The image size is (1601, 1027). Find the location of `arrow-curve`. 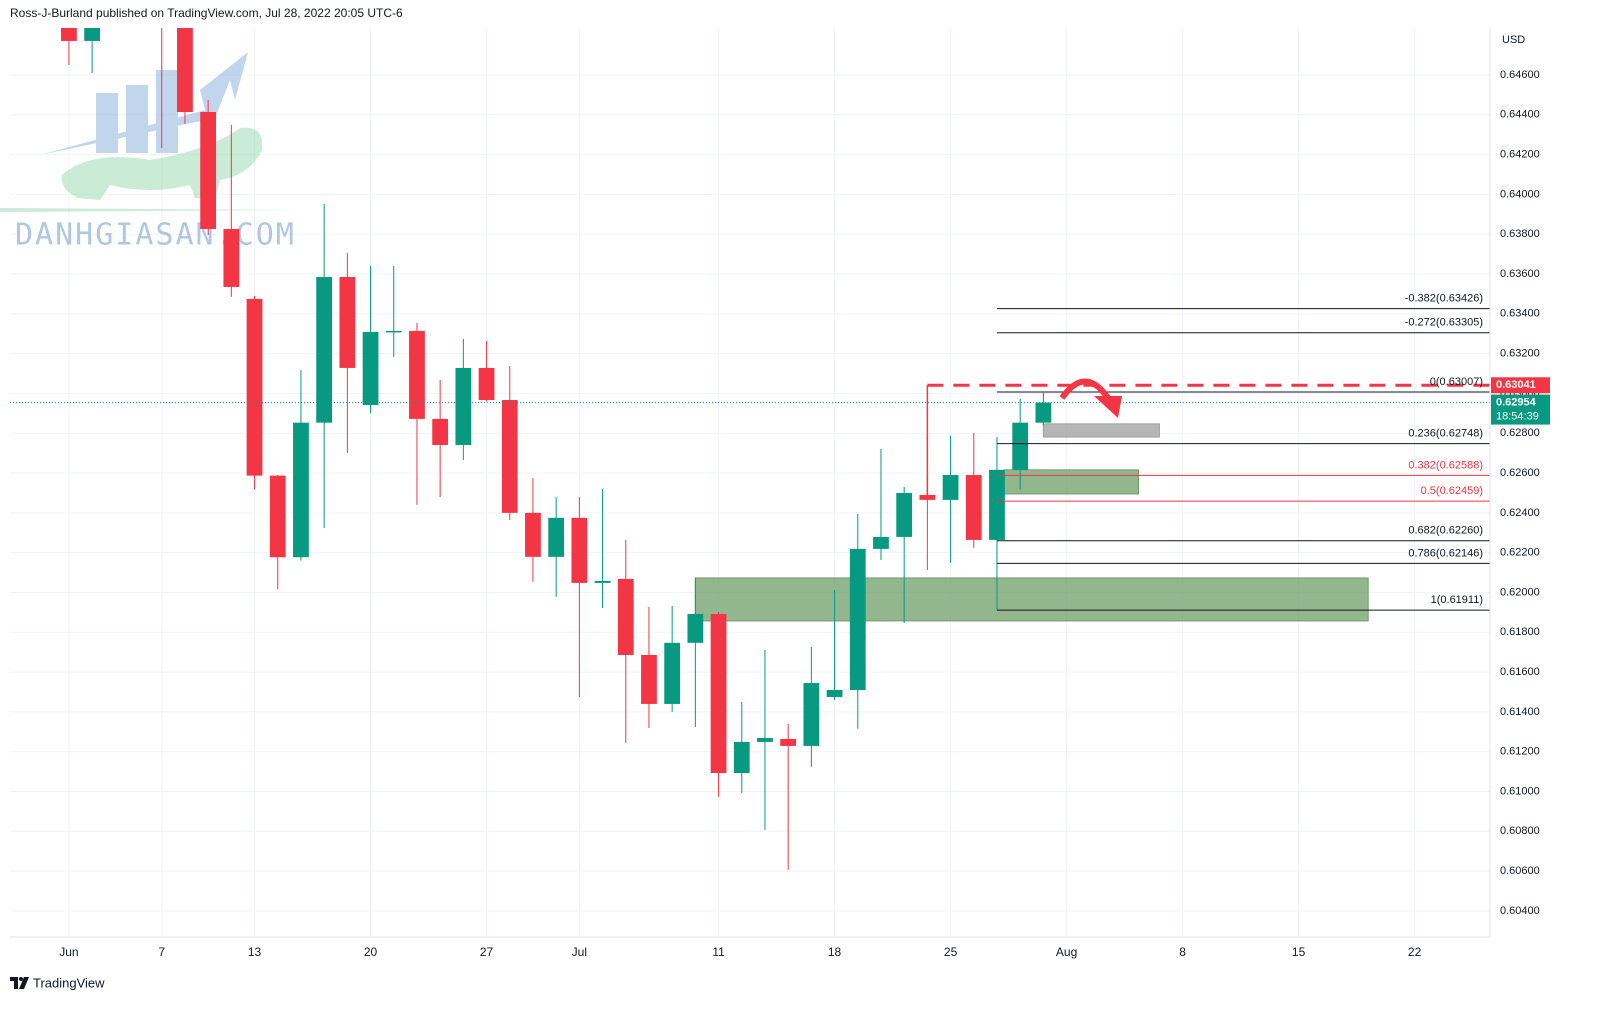

arrow-curve is located at coordinates (1085, 389).